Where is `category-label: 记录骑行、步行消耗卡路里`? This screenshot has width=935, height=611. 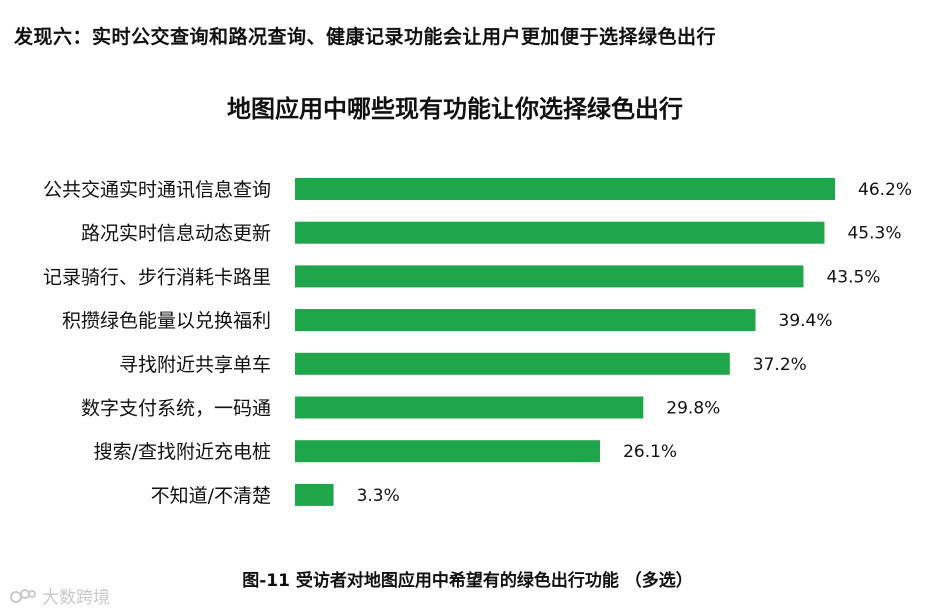
category-label: 记录骑行、步行消耗卡路里 is located at coordinates (157, 277).